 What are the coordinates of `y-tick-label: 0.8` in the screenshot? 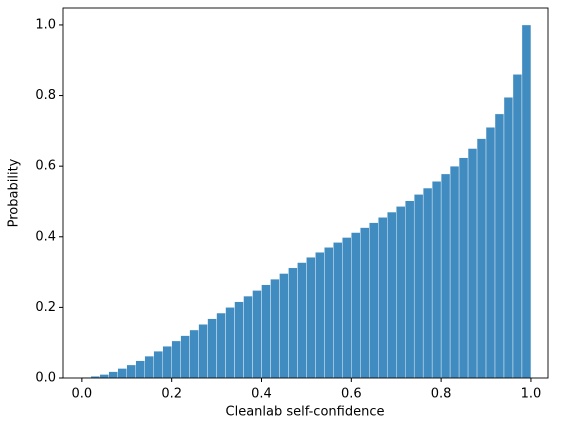 It's located at (45, 95).